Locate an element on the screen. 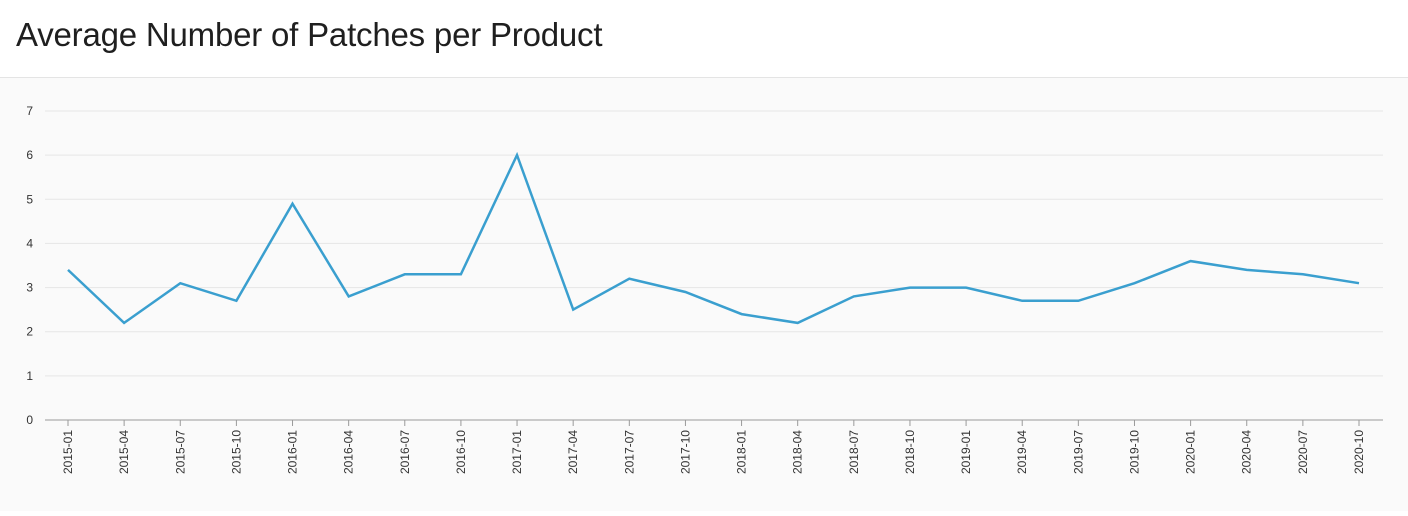  x-tick-label: 2020-01 is located at coordinates (1191, 452).